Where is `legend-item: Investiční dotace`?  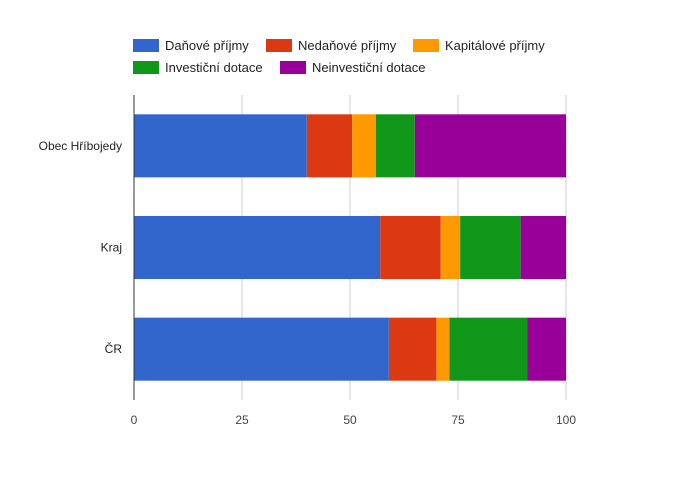 legend-item: Investiční dotace is located at coordinates (198, 67).